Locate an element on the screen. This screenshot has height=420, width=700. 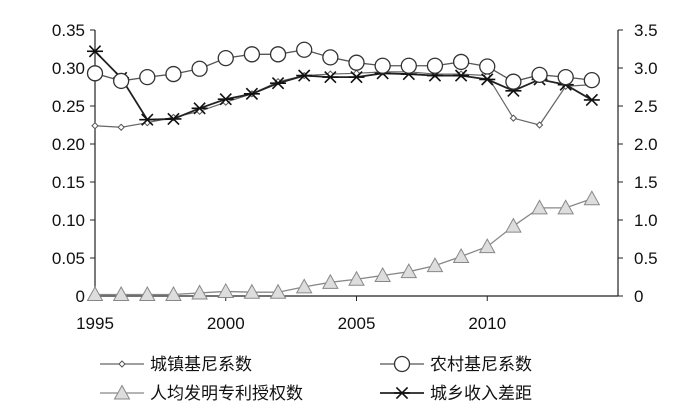
legend-item: 城乡收入差距 is located at coordinates (456, 394).